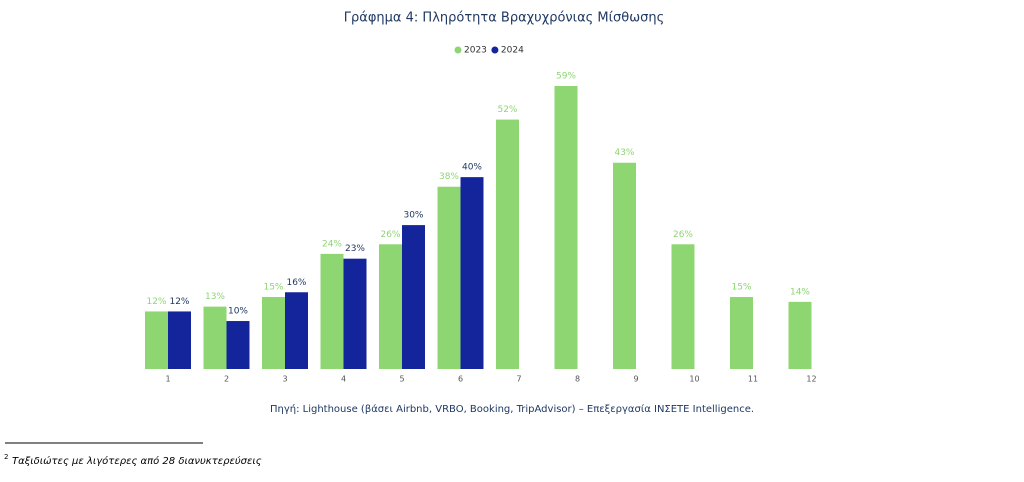  I want to click on legend: 2023 2024, so click(489, 51).